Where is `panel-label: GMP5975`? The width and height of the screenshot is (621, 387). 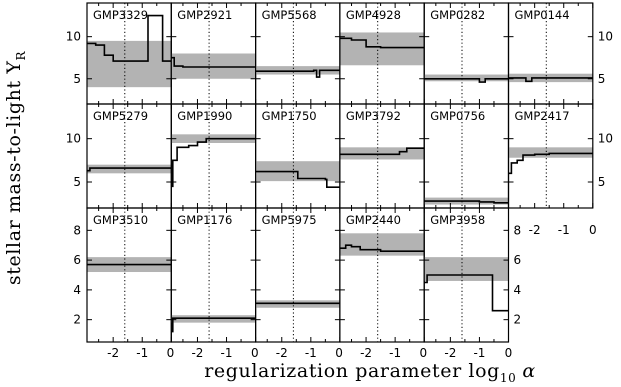
panel-label: GMP5975 is located at coordinates (289, 220).